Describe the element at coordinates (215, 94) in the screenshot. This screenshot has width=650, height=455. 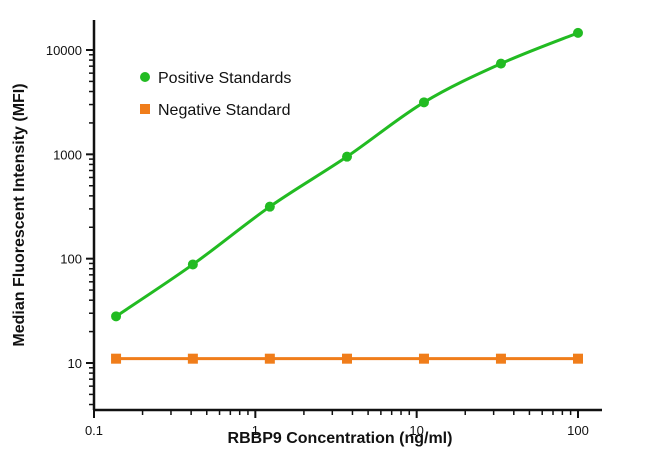
I see `legend: Positive Standards Negative Standard` at that location.